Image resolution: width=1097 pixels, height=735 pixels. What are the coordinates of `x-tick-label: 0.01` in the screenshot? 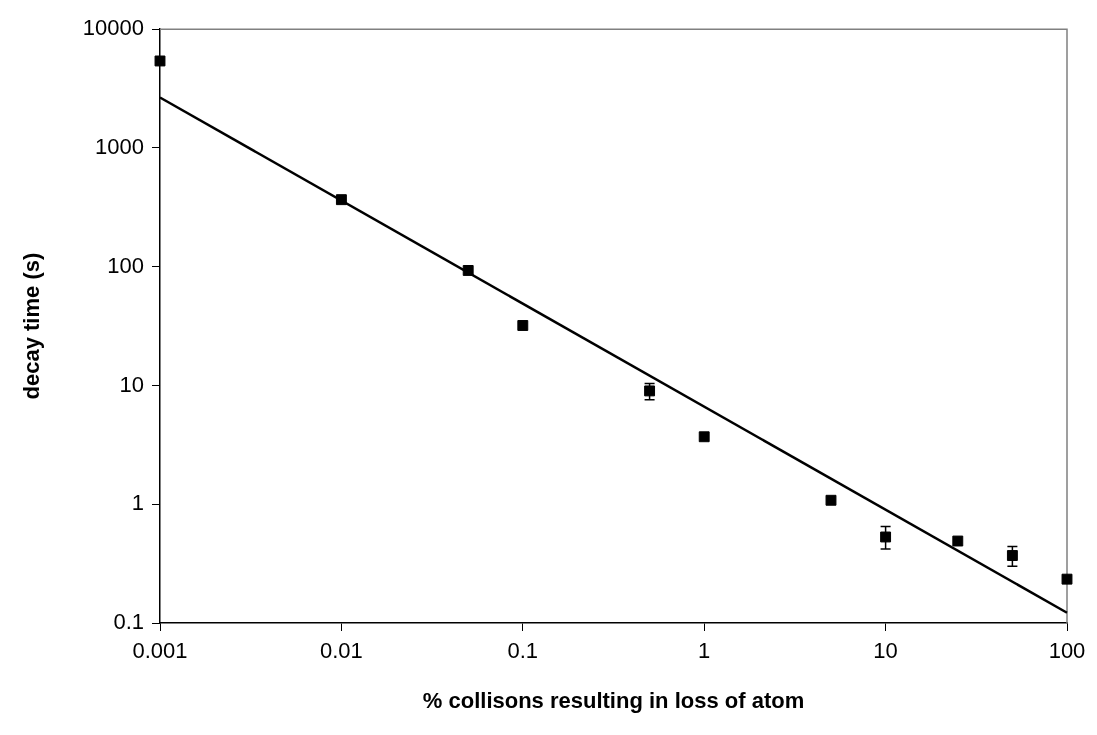 It's located at (341, 651).